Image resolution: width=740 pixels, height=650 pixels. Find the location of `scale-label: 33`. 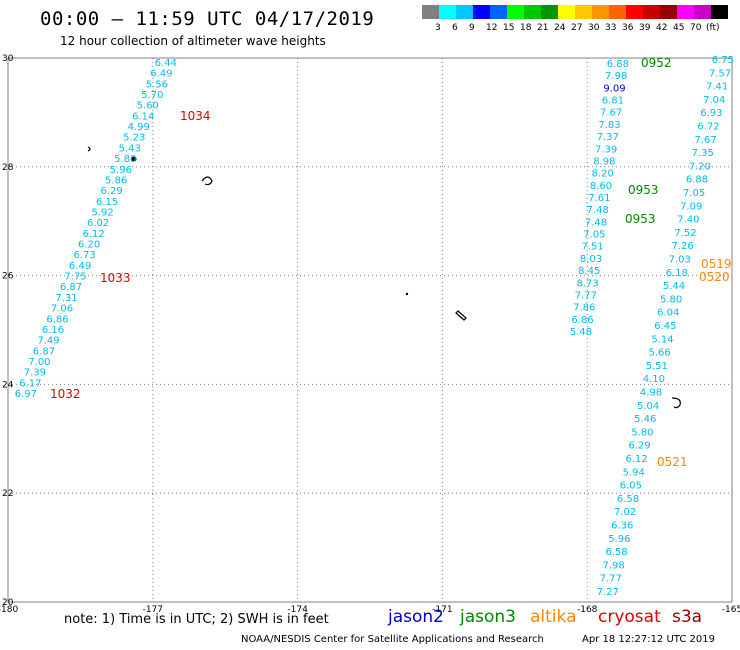

scale-label: 33 is located at coordinates (611, 28).